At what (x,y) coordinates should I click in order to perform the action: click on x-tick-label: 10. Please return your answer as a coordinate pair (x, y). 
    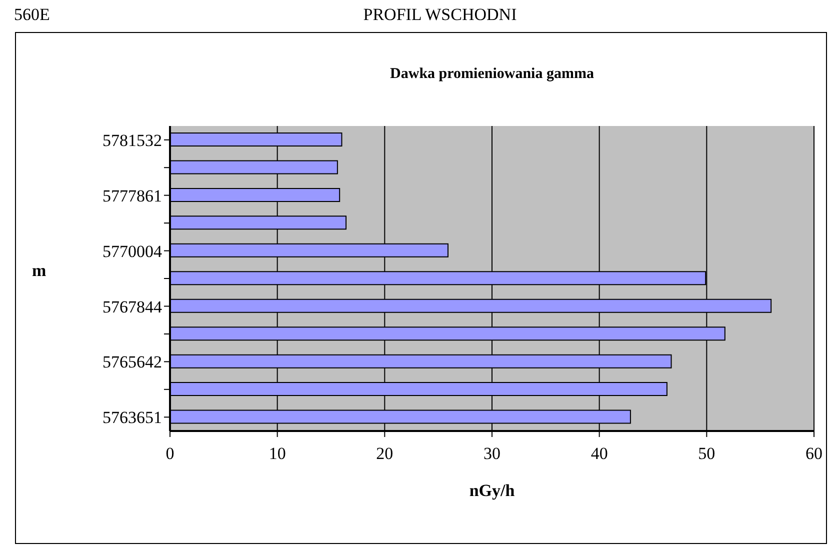
    Looking at the image, I should click on (277, 454).